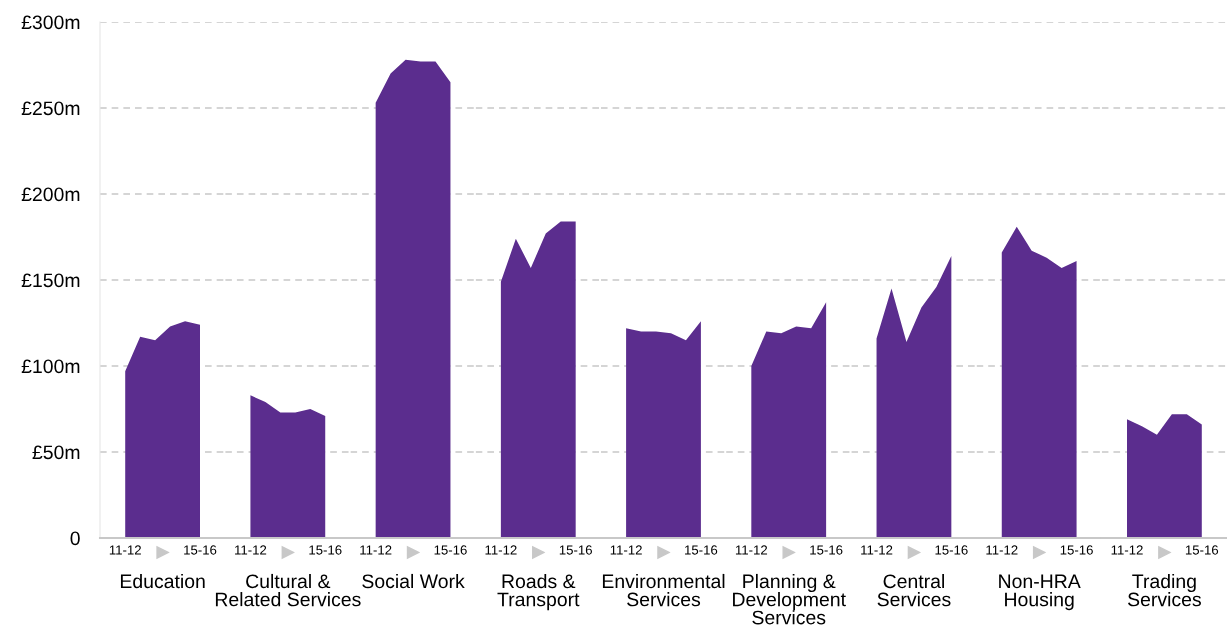  I want to click on x-axis-title: Central Services, so click(914, 590).